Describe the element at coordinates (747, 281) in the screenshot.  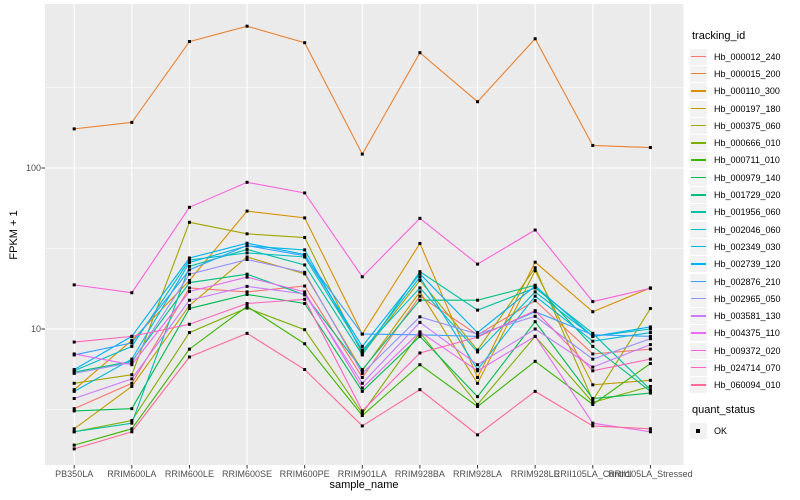
I see `legend-label: Hb_002876_210` at that location.